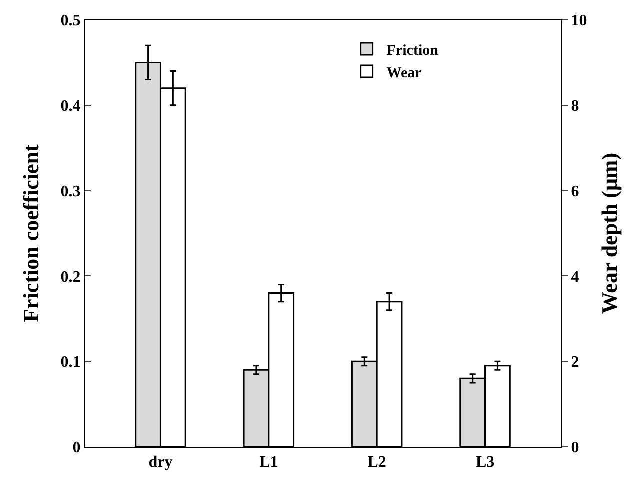 The width and height of the screenshot is (641, 487). Describe the element at coordinates (575, 106) in the screenshot. I see `y2-tick-label: 8` at that location.